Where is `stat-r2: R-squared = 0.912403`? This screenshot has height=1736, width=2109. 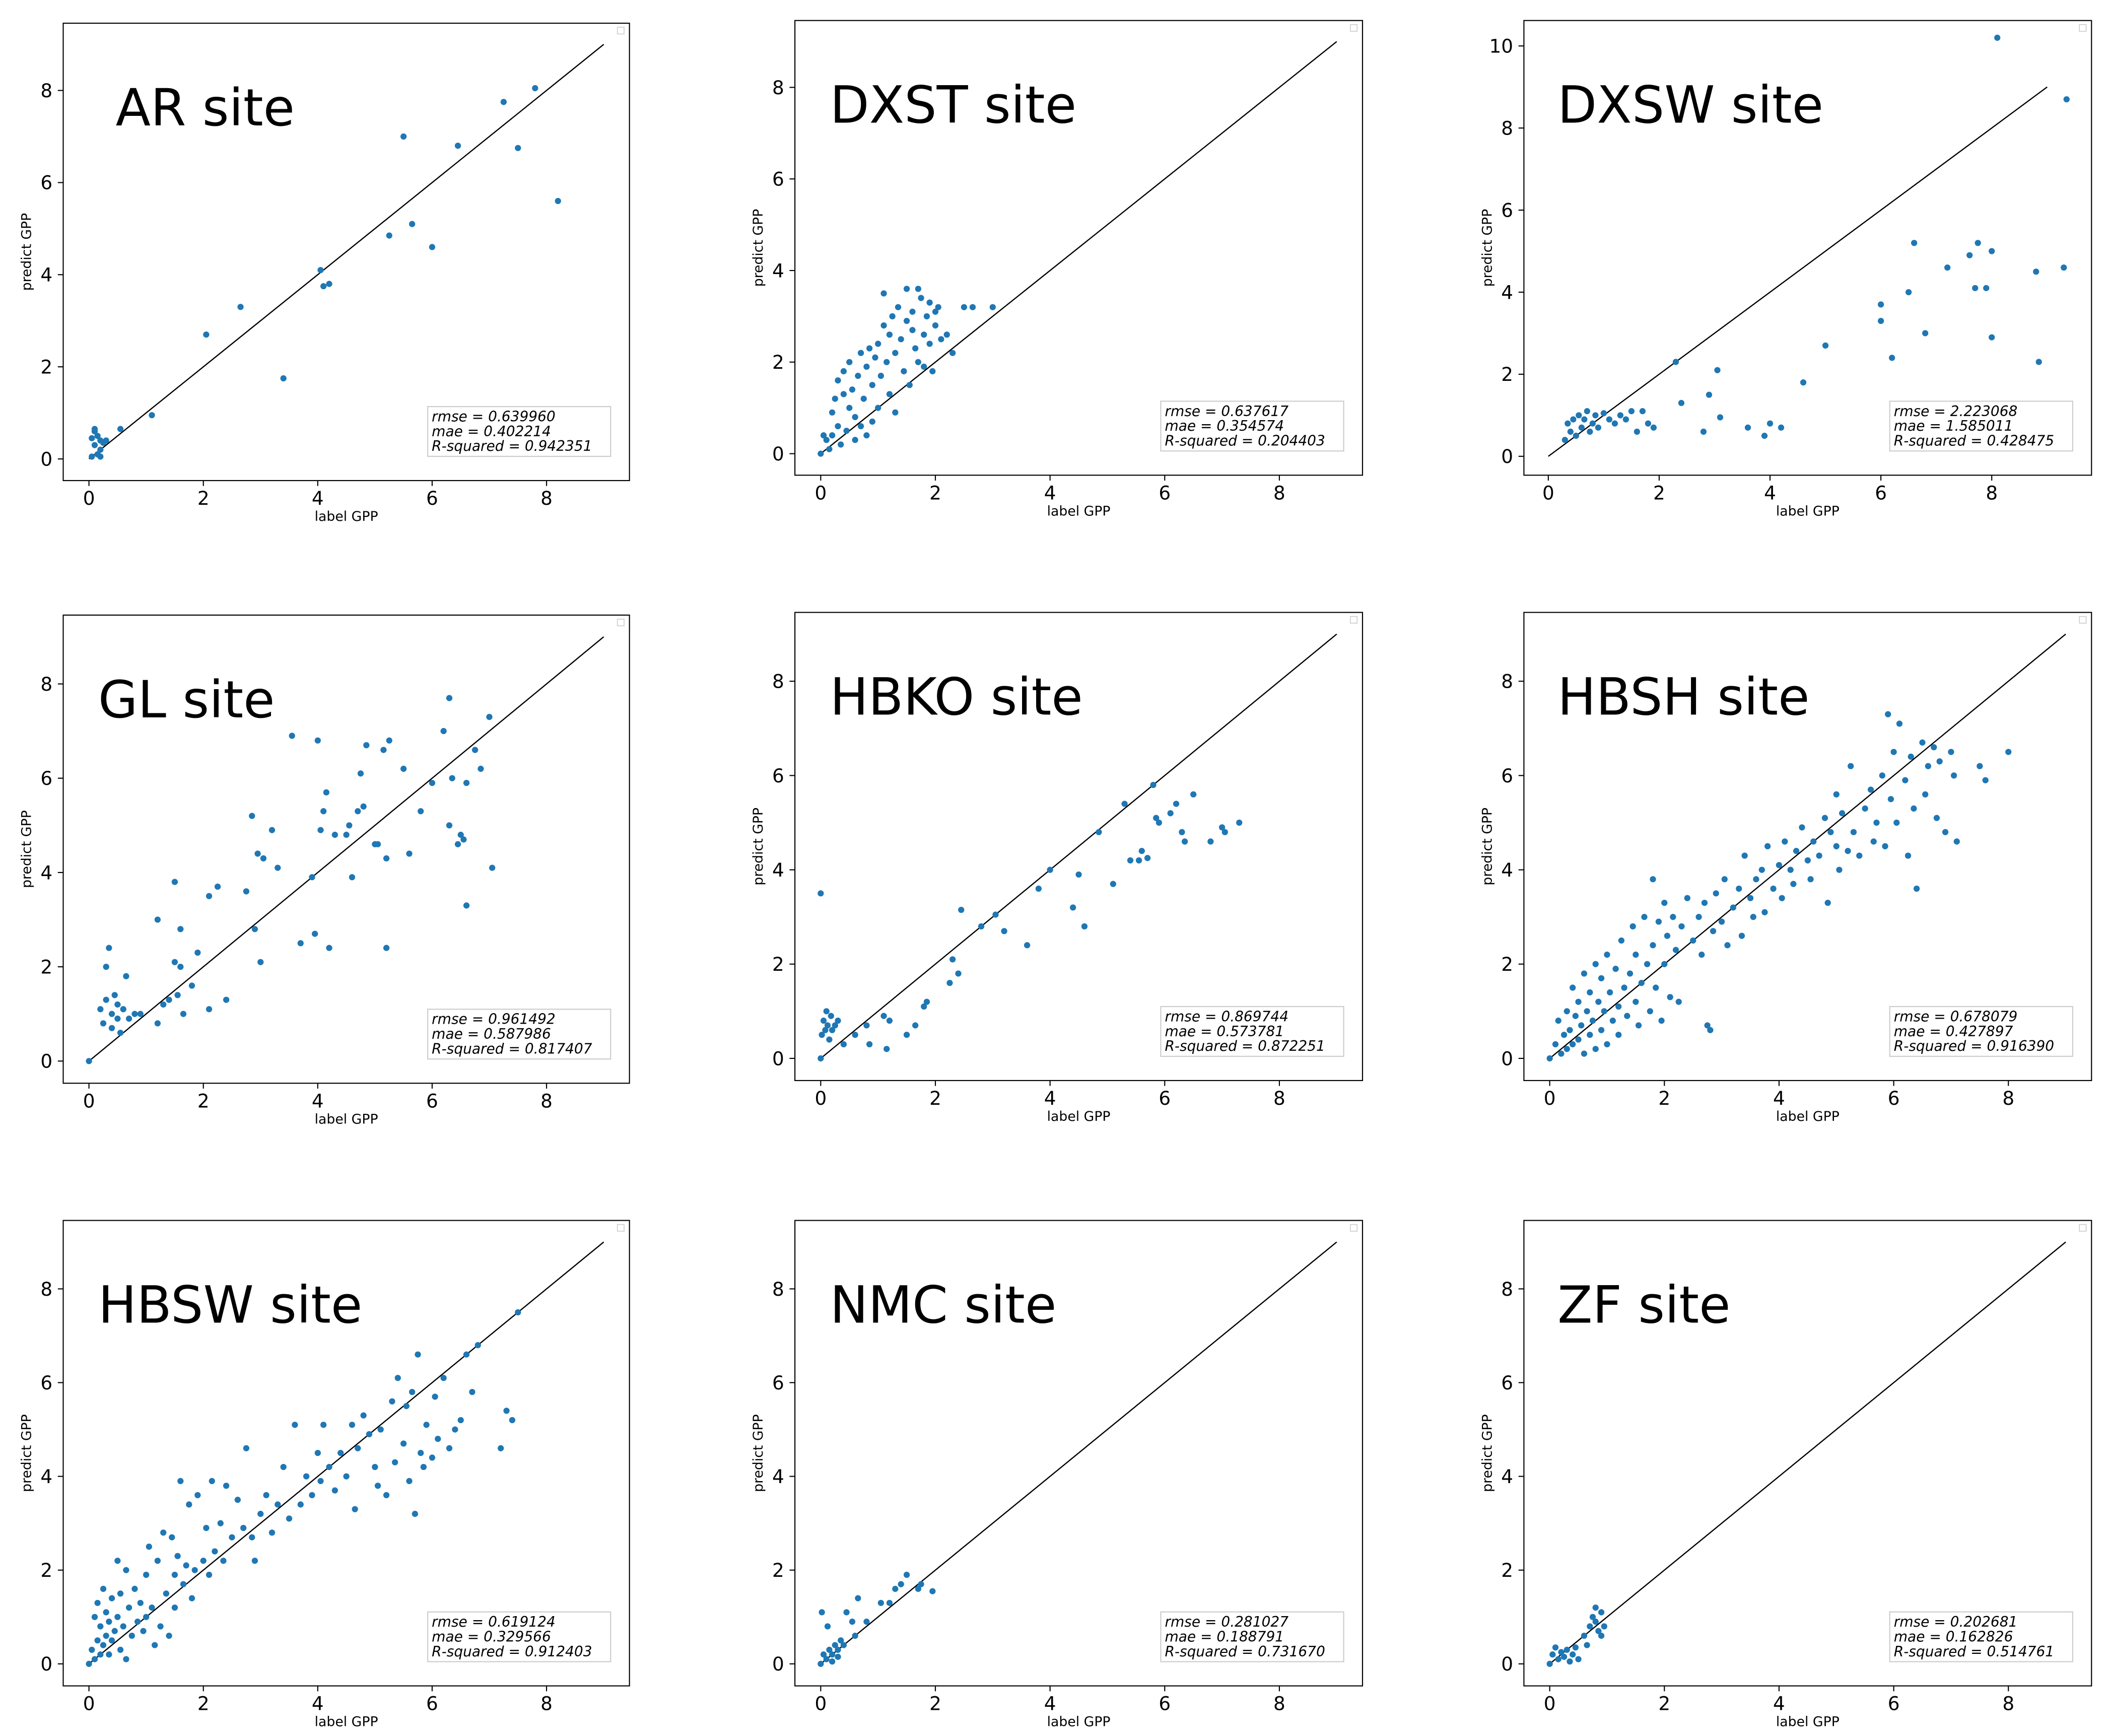
stat-r2: R-squared = 0.912403 is located at coordinates (512, 1651).